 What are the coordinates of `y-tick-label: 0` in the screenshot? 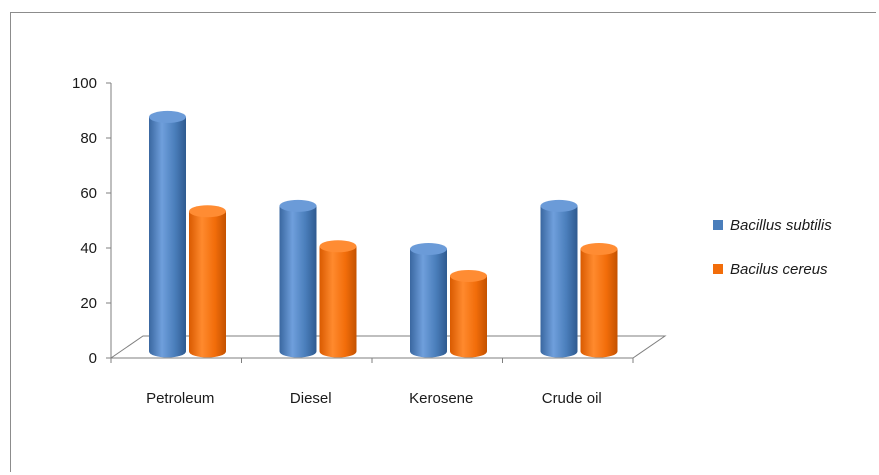 It's located at (93, 358).